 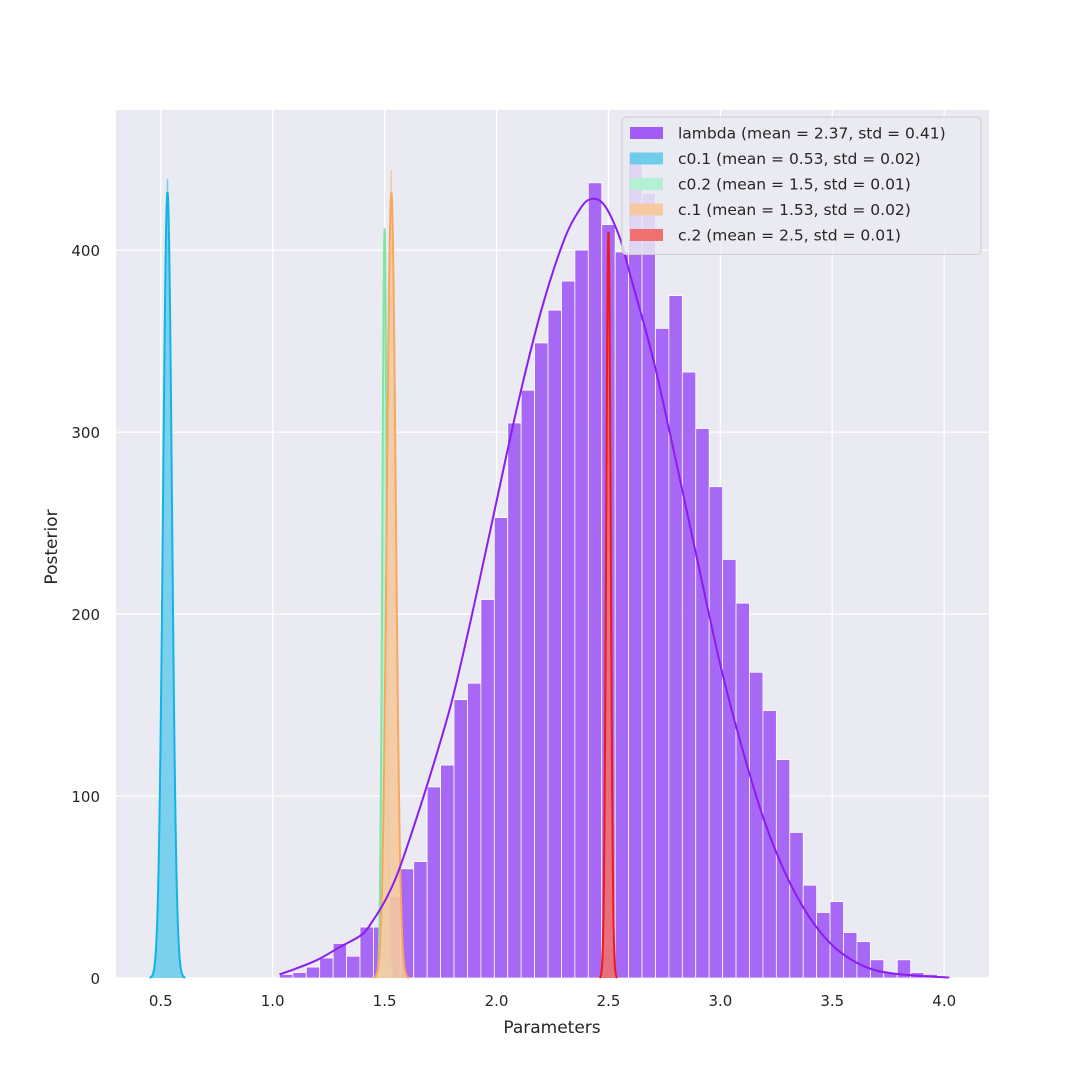 I want to click on legend-box, so click(x=801, y=185).